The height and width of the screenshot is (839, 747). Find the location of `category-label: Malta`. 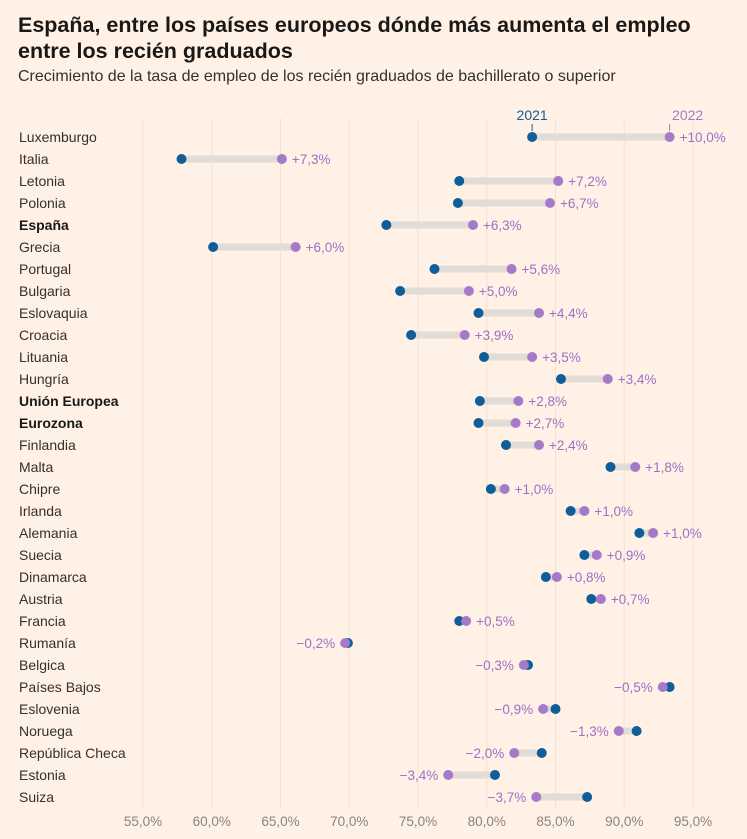

category-label: Malta is located at coordinates (36, 467).